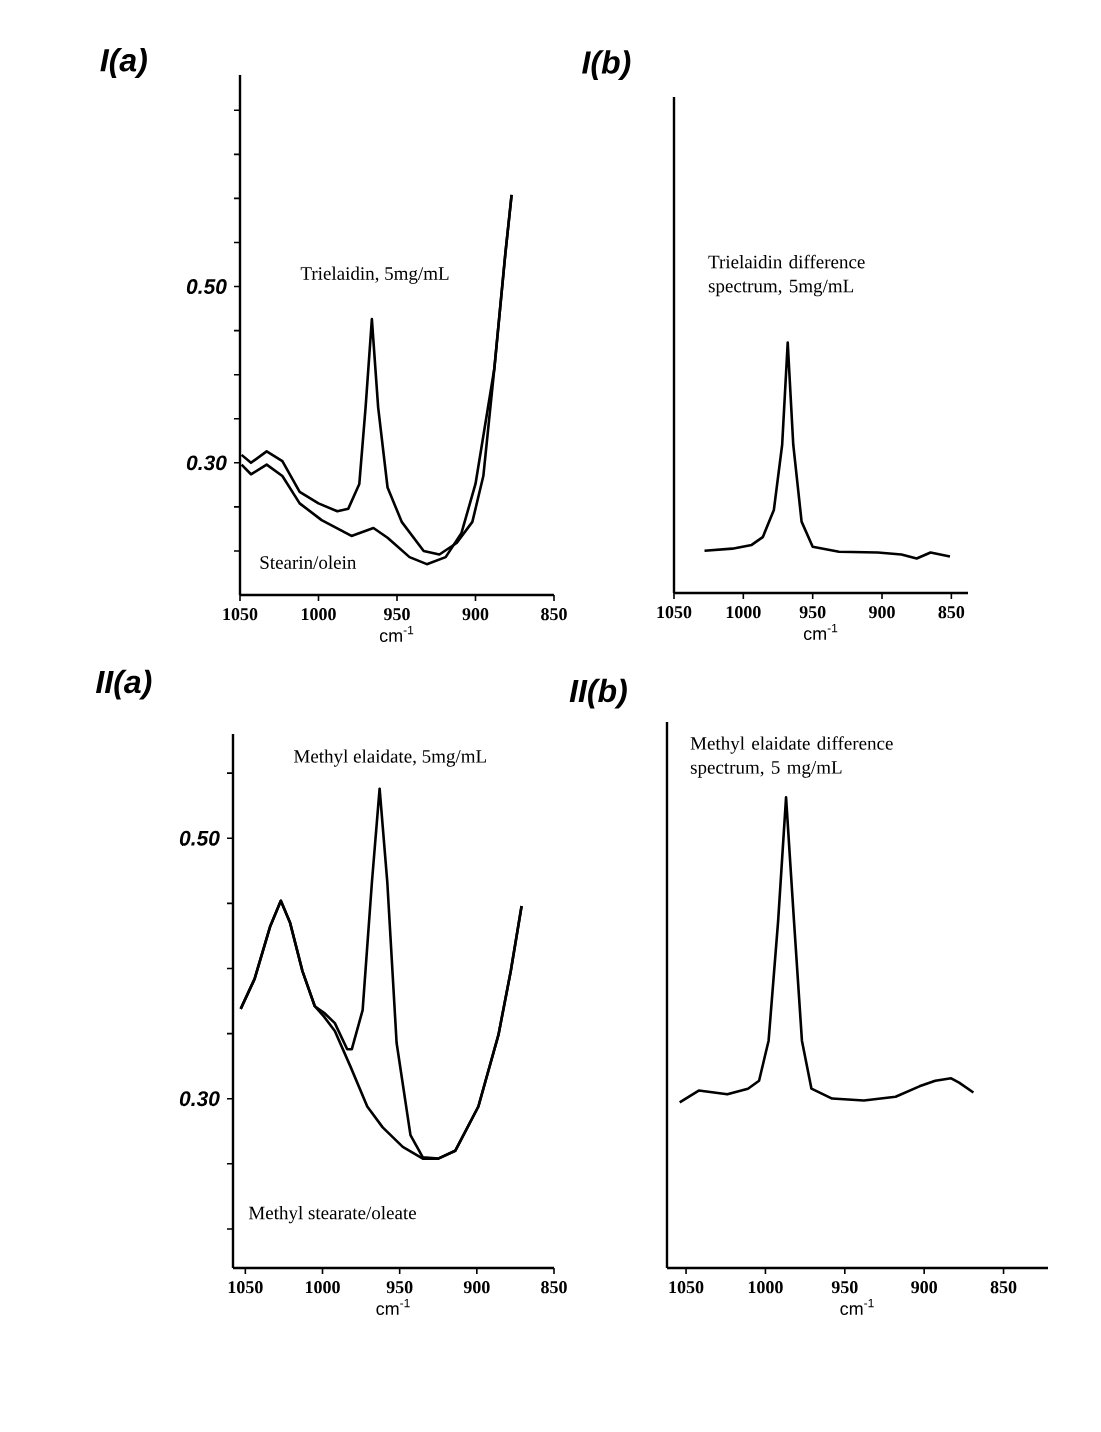 This screenshot has height=1432, width=1101. Describe the element at coordinates (786, 275) in the screenshot. I see `text: Trielaidin difference spectrum, 5mg/mL` at that location.